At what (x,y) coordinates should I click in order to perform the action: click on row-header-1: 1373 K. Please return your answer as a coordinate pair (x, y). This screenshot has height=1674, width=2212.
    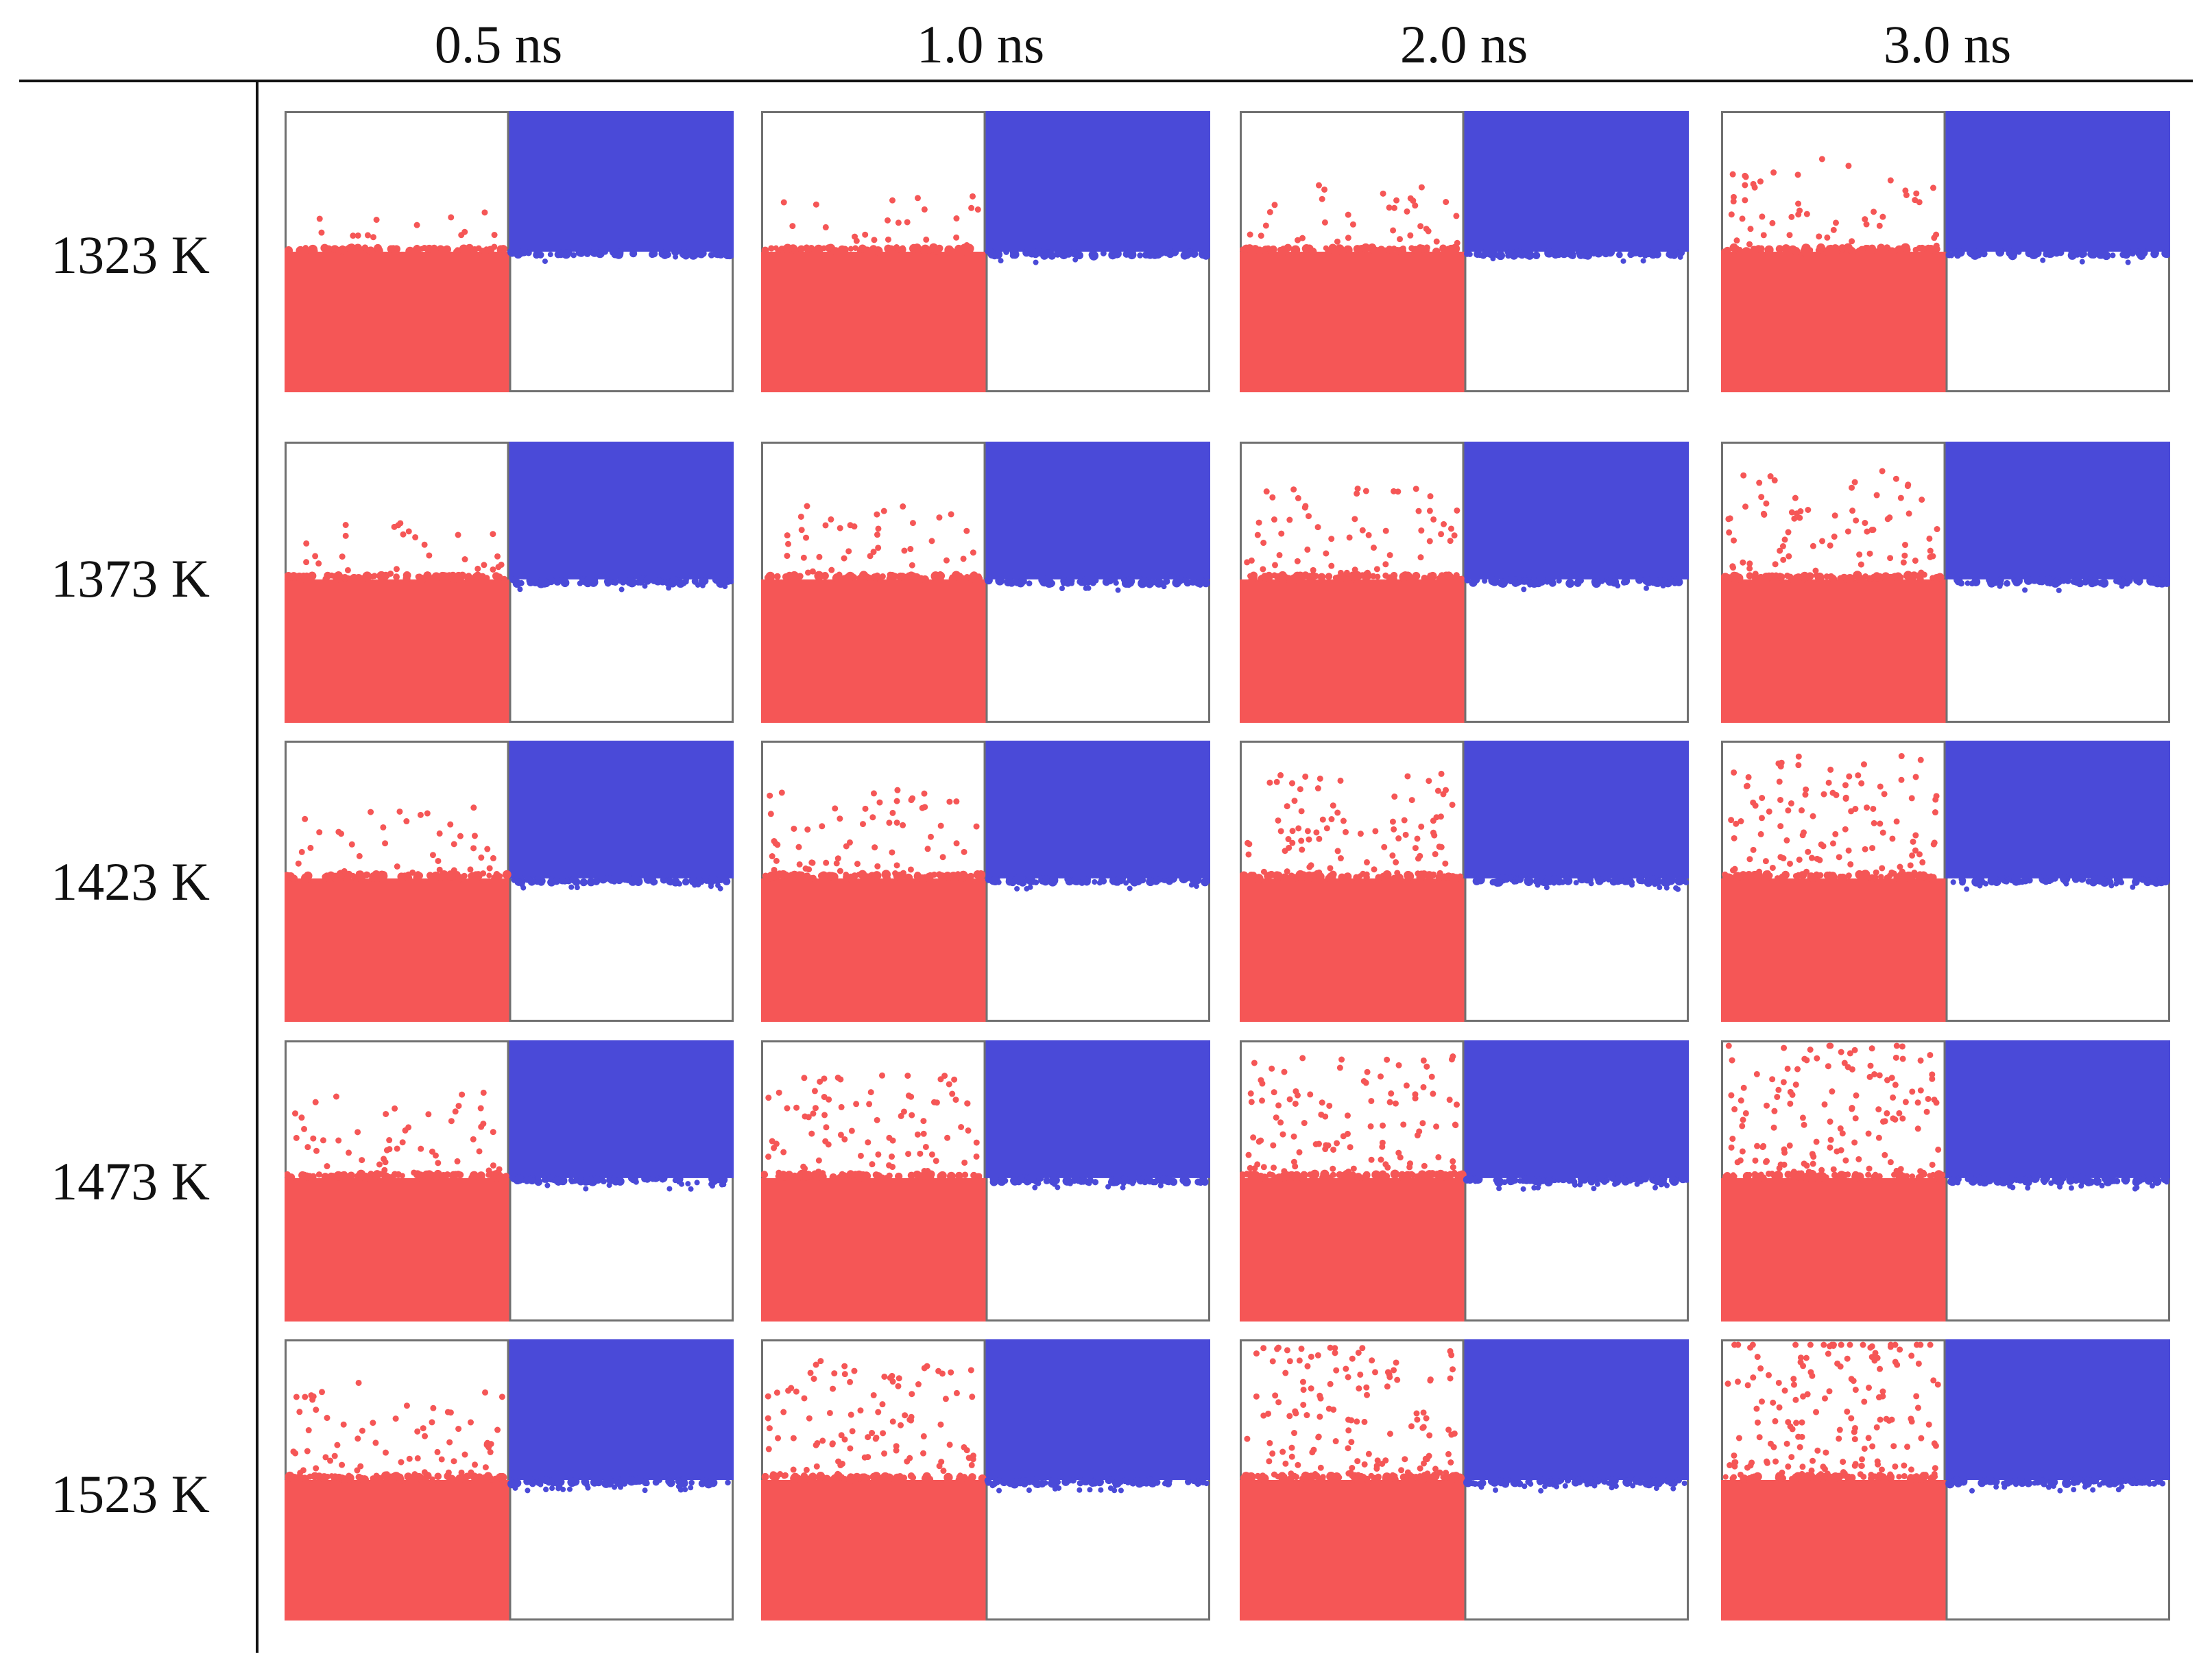
    Looking at the image, I should click on (130, 578).